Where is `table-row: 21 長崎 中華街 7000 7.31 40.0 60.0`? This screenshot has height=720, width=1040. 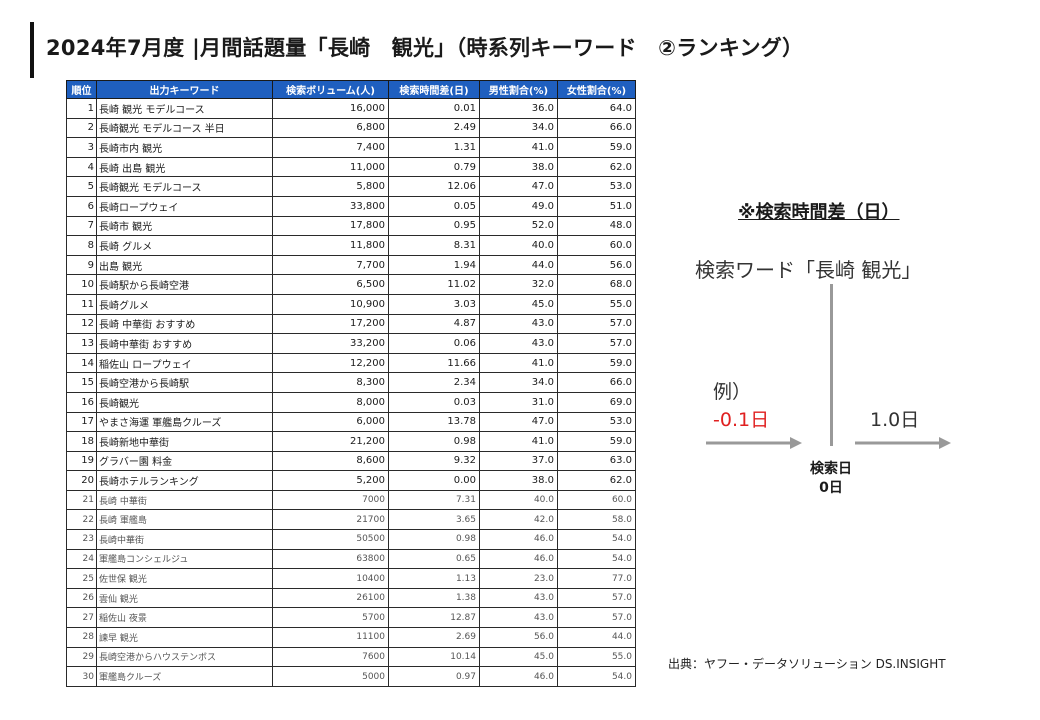 table-row: 21 長崎 中華街 7000 7.31 40.0 60.0 is located at coordinates (351, 500).